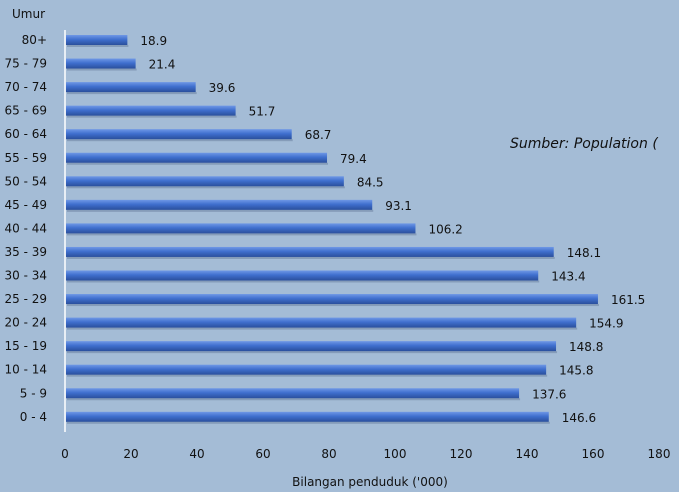 Image resolution: width=679 pixels, height=492 pixels. What do you see at coordinates (26, 323) in the screenshot?
I see `category-label: 20 - 24` at bounding box center [26, 323].